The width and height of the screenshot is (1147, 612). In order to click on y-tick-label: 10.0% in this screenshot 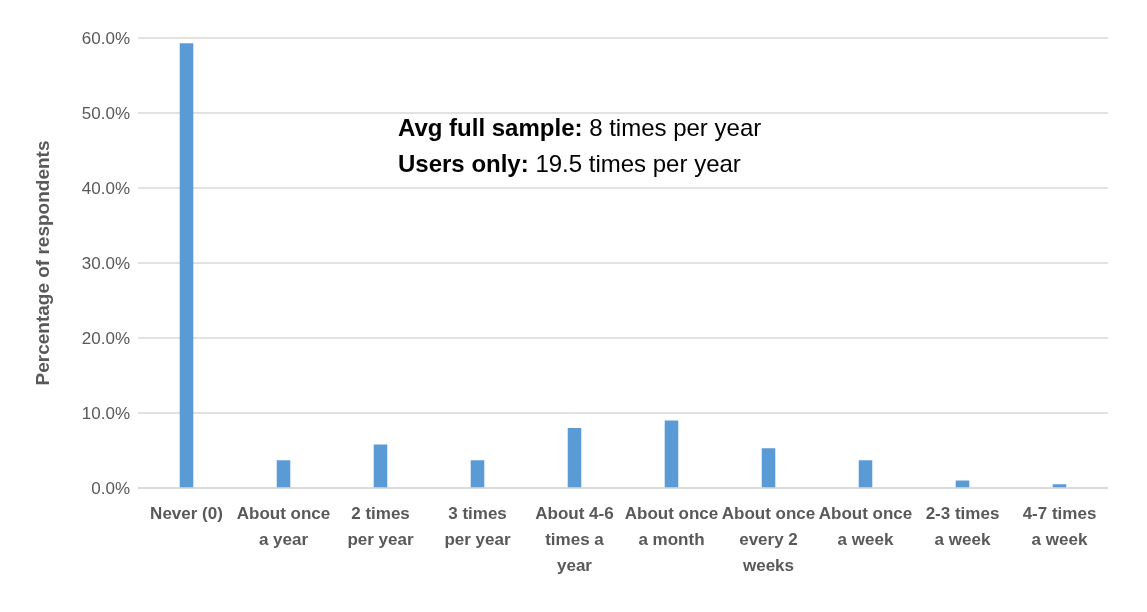, I will do `click(105, 414)`.